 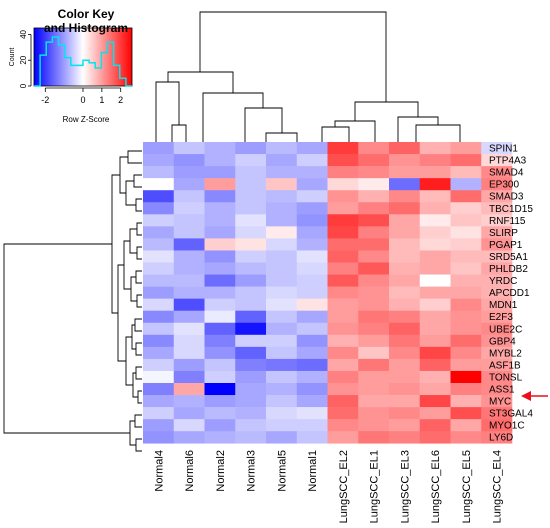 What do you see at coordinates (405, 341) in the screenshot?
I see `heatmap-cell-gbp4-lungscc_el3` at bounding box center [405, 341].